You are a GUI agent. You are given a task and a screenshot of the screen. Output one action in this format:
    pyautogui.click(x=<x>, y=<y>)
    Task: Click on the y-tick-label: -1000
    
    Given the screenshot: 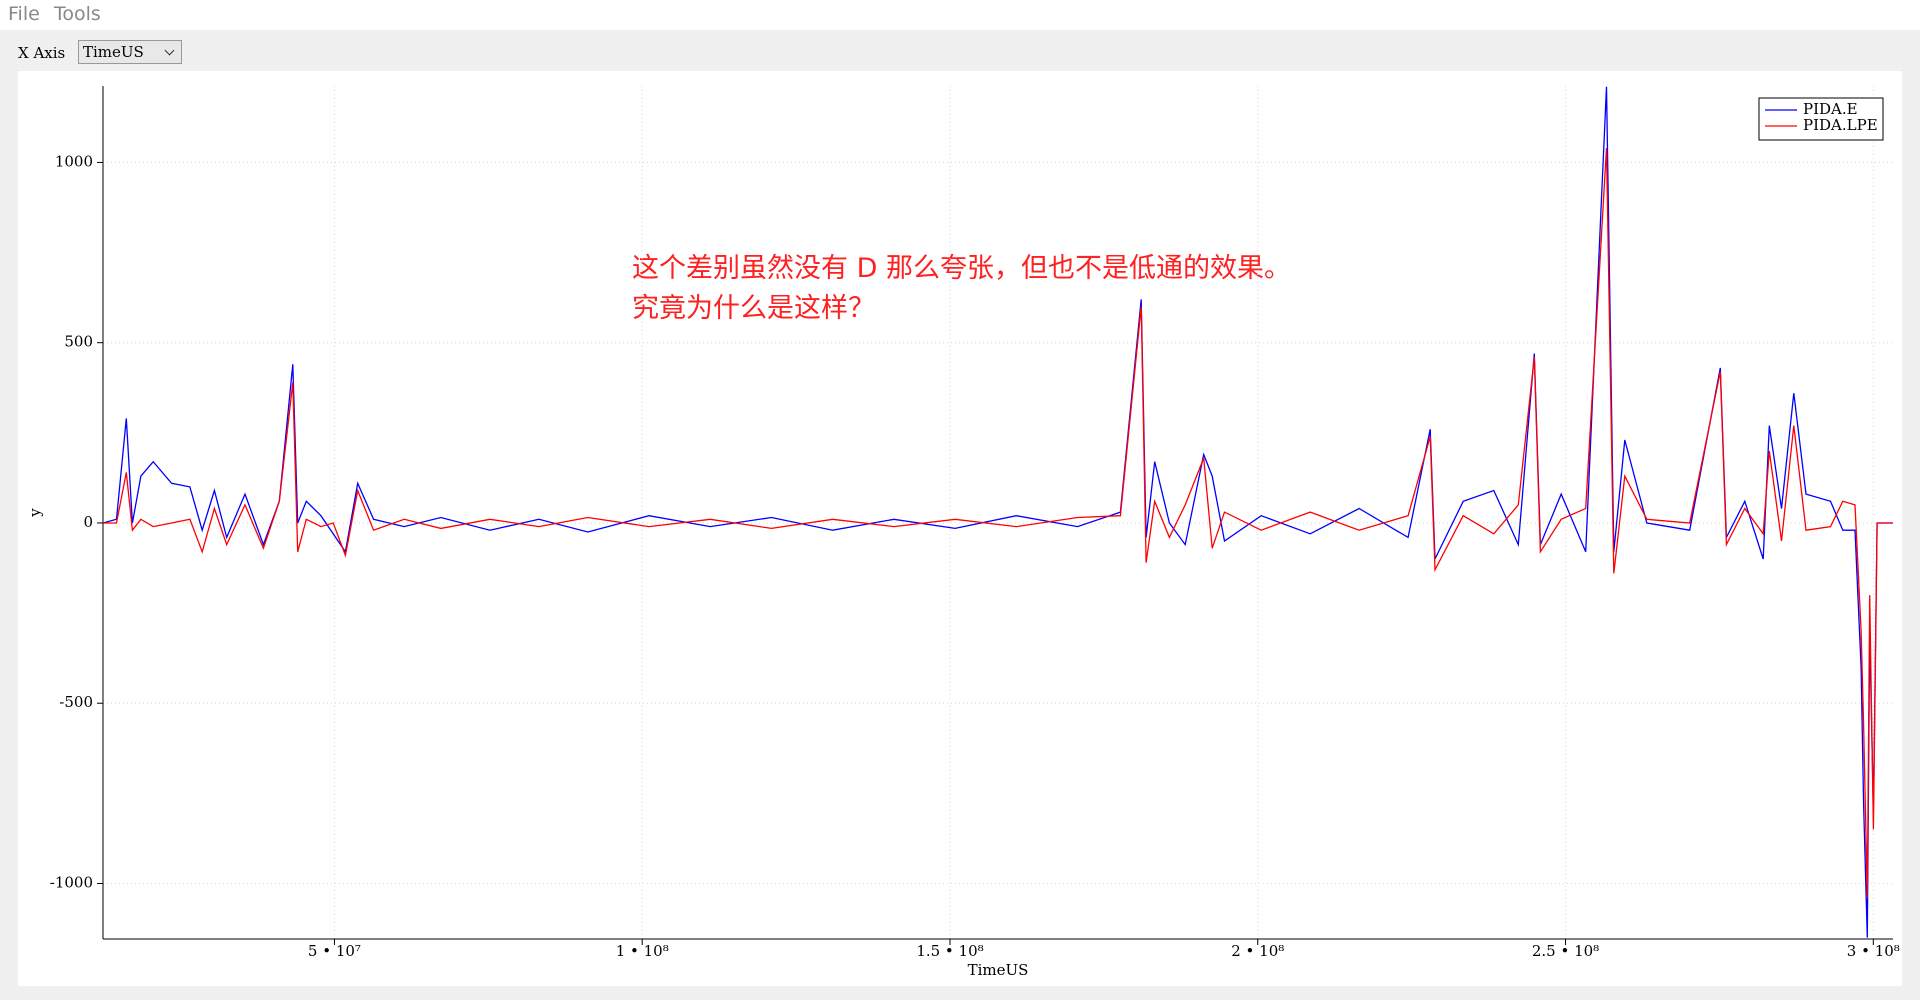 What is the action you would take?
    pyautogui.click(x=71, y=882)
    